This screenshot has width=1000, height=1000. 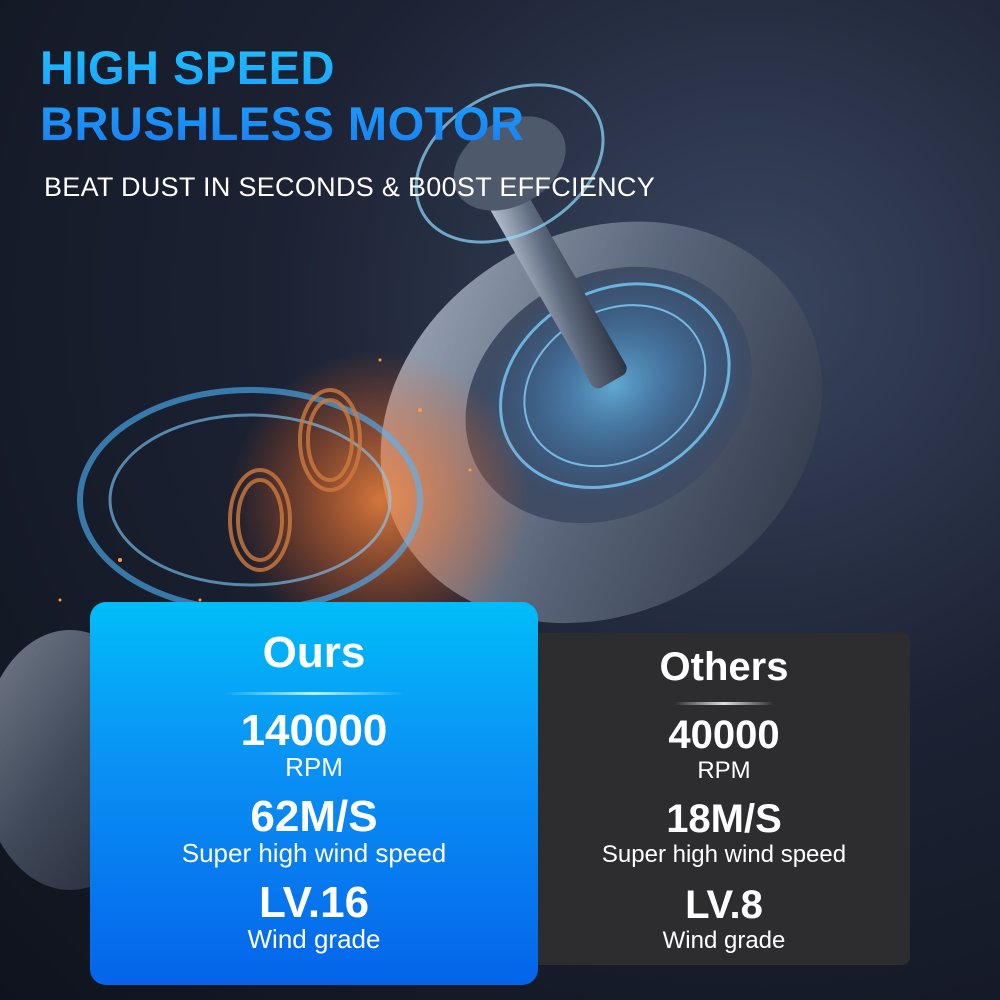 What do you see at coordinates (724, 854) in the screenshot?
I see `others-wind-speed-label: Super high wind speed` at bounding box center [724, 854].